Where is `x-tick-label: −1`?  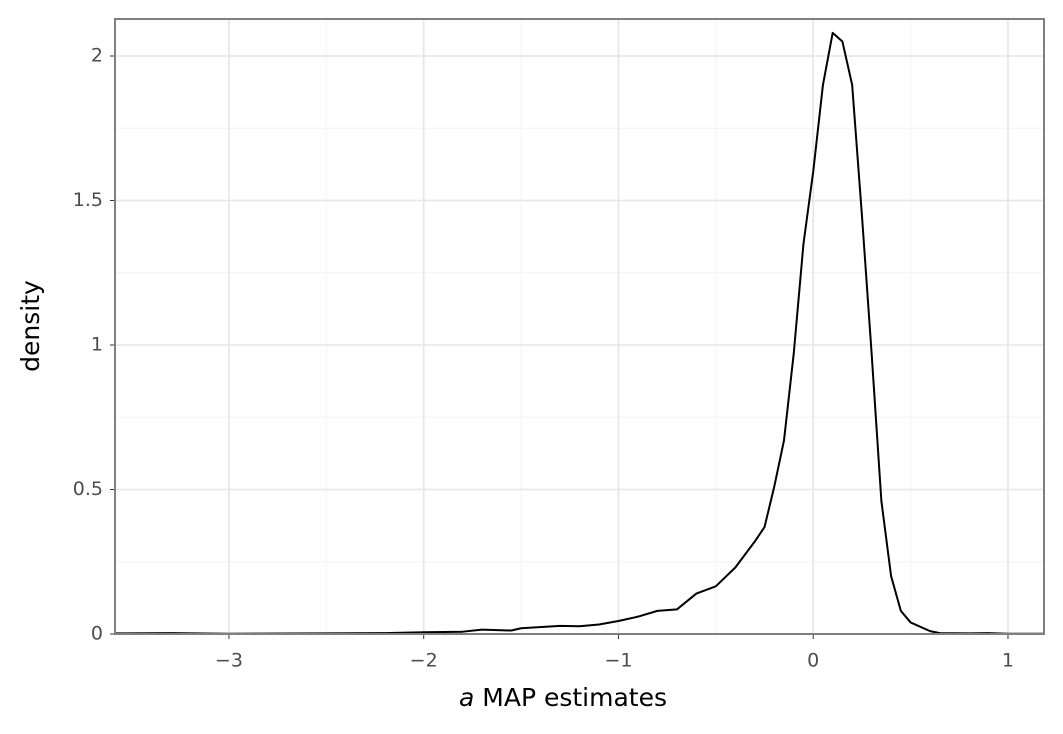
x-tick-label: −1 is located at coordinates (618, 661).